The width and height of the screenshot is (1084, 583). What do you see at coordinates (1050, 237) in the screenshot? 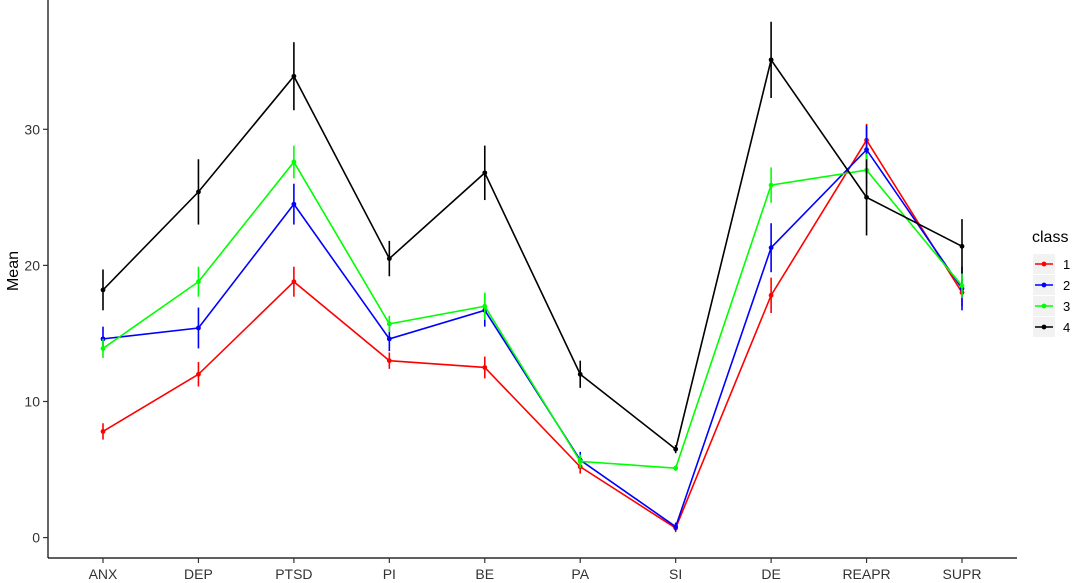
I see `legend-title: class` at bounding box center [1050, 237].